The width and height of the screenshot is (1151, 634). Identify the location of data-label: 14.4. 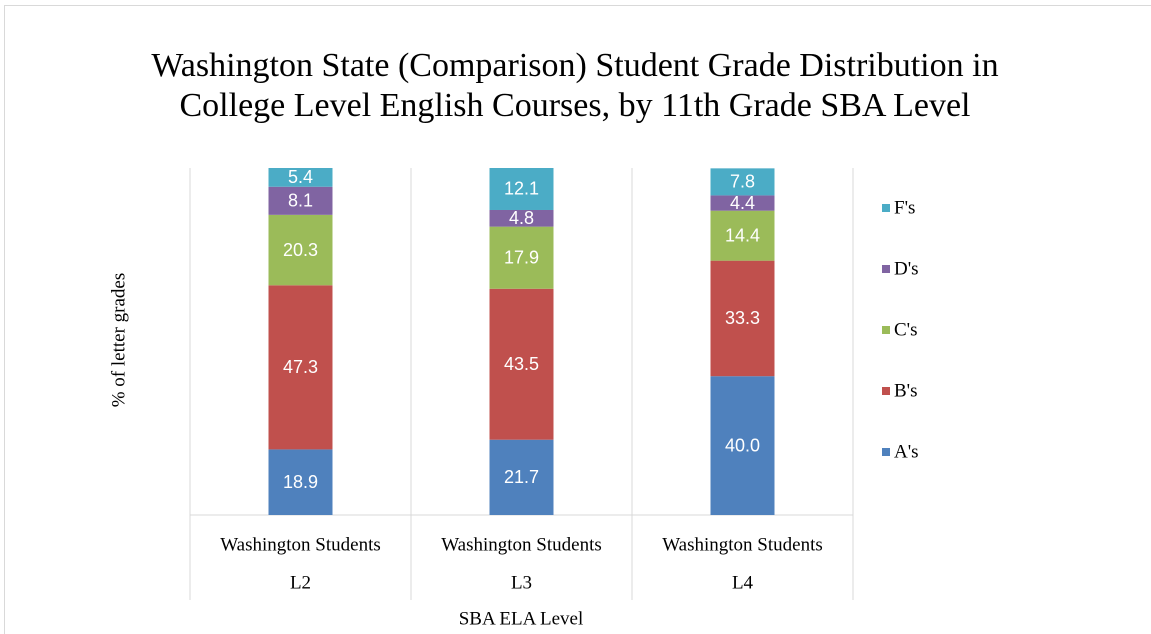
(742, 235).